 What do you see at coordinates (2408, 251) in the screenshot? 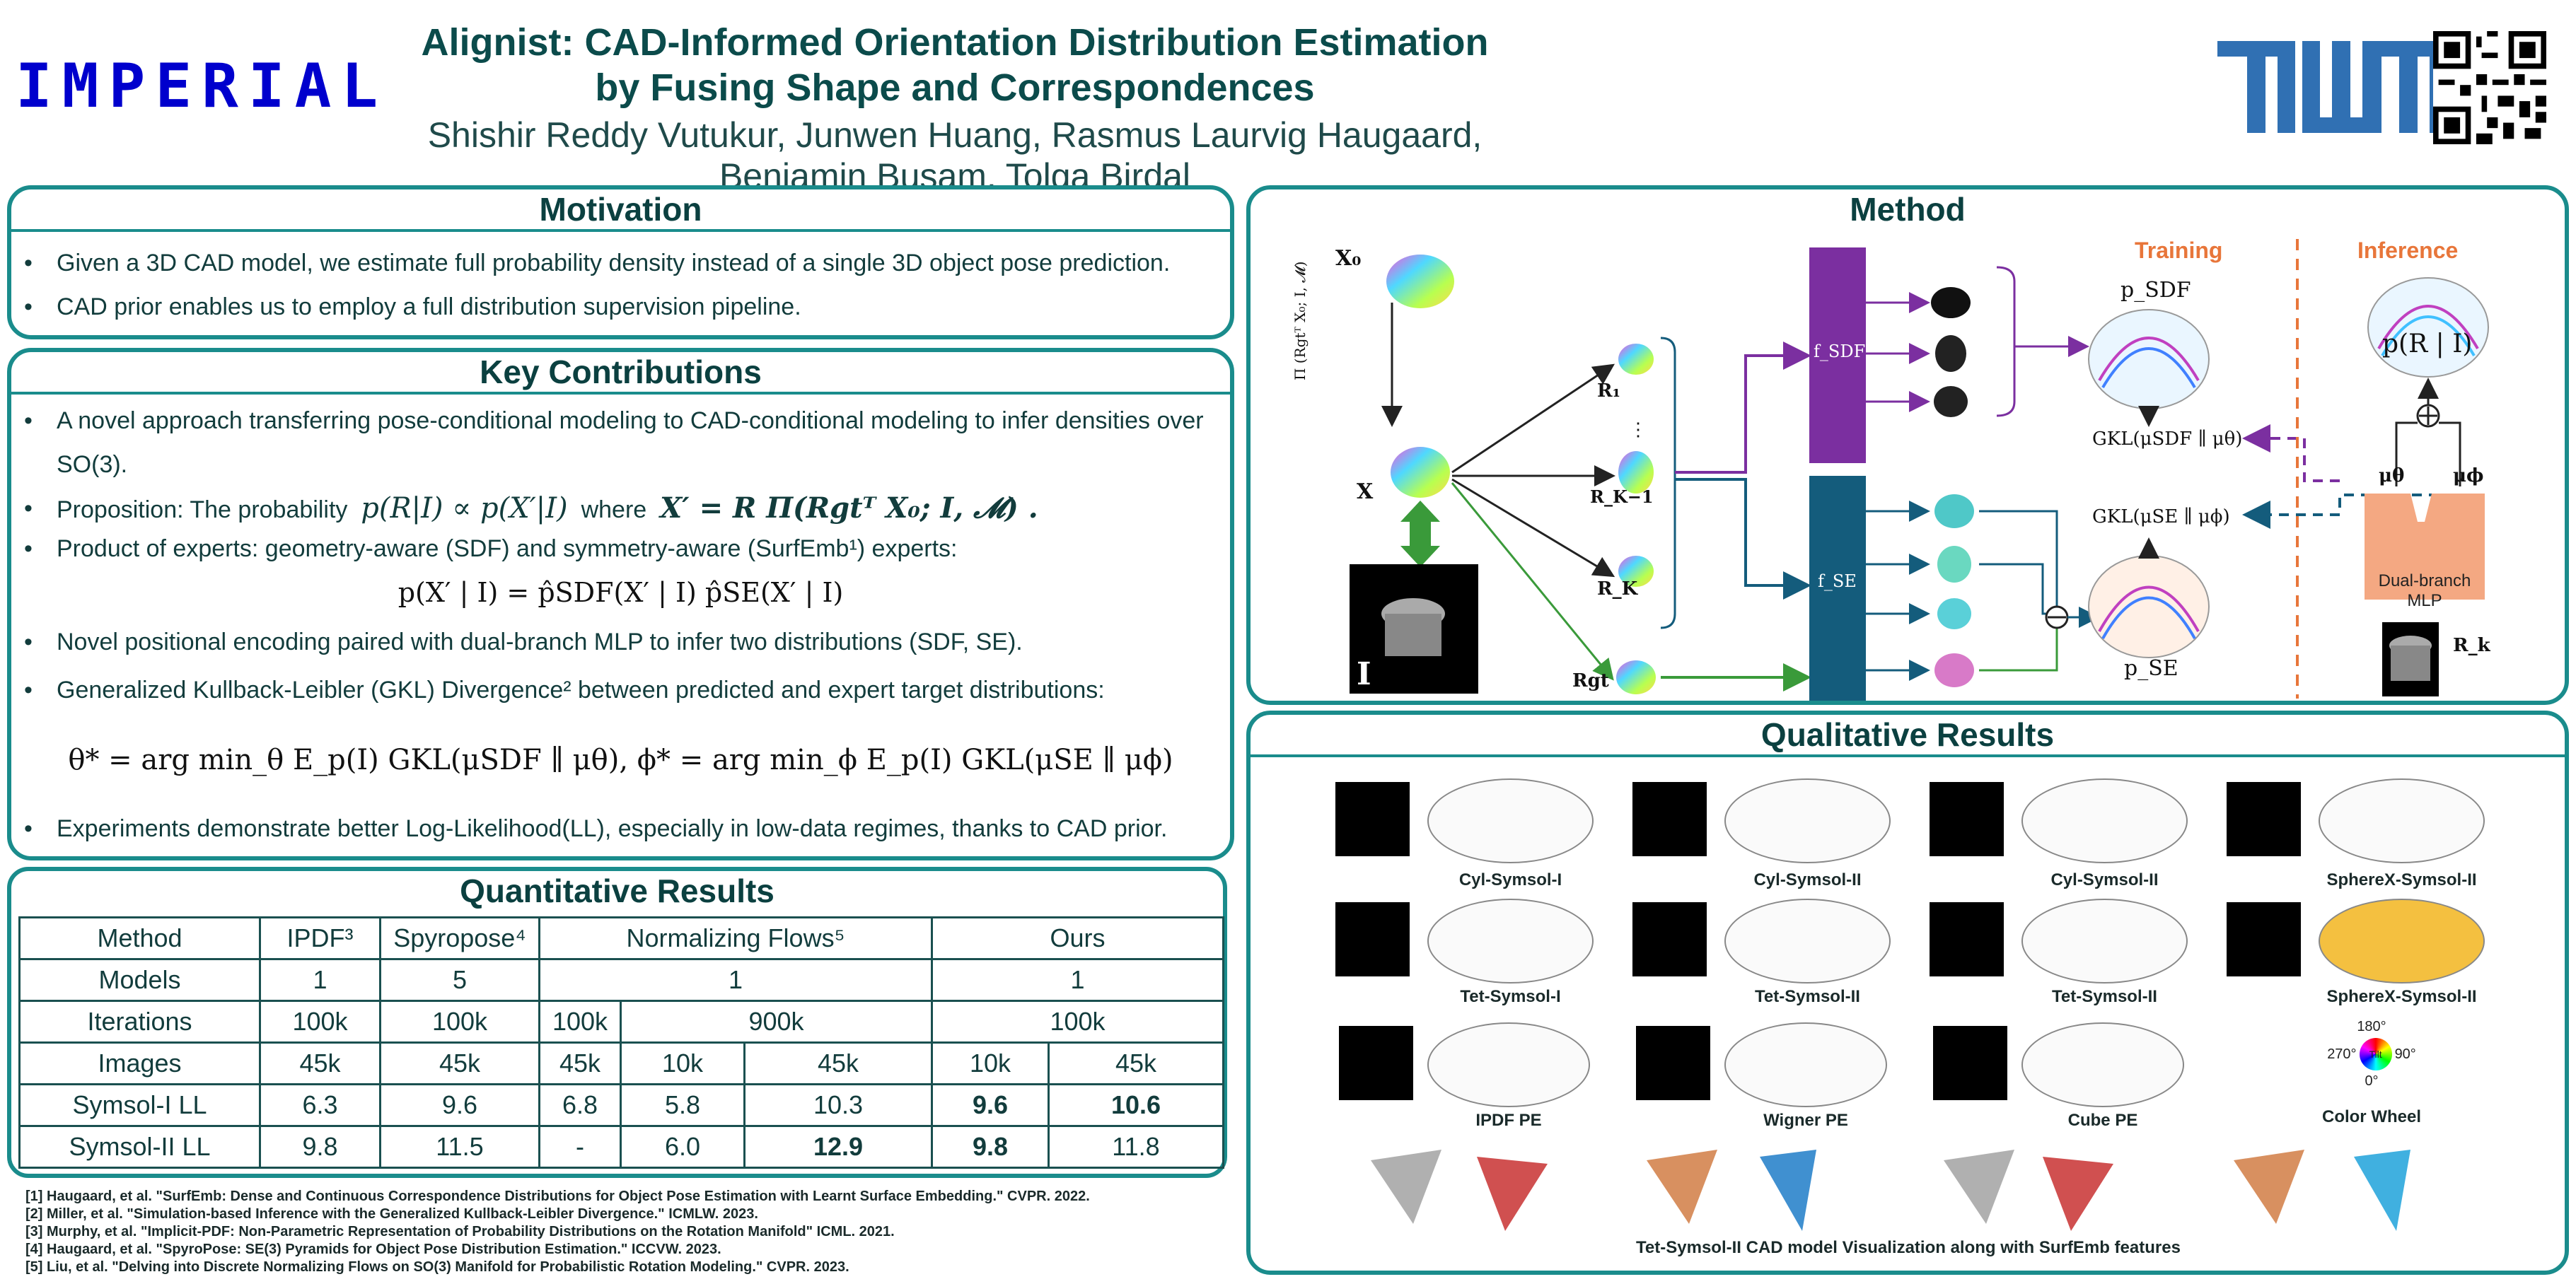
I see `inference-label: Inference` at bounding box center [2408, 251].